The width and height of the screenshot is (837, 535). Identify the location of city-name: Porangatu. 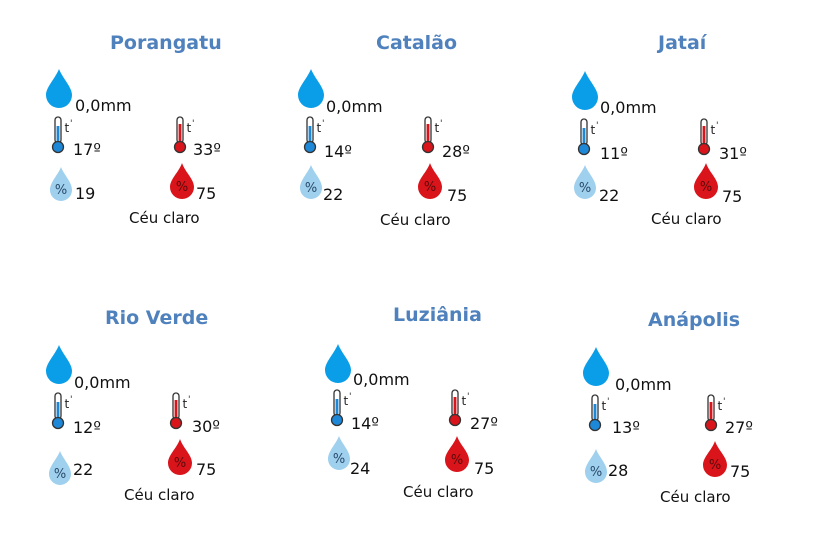
(166, 43).